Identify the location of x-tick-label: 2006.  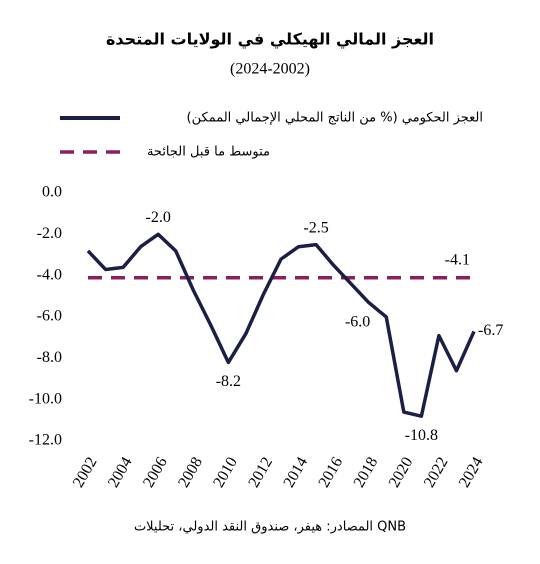
(155, 472).